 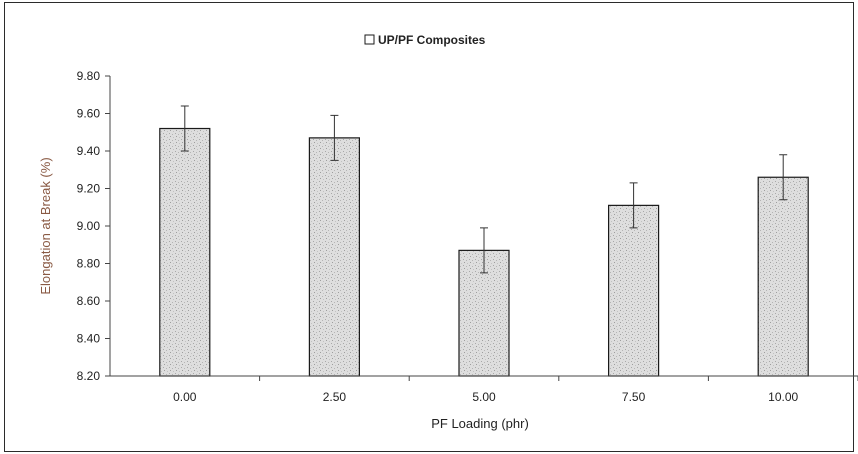 What do you see at coordinates (89, 189) in the screenshot?
I see `y-tick-label: 9.20` at bounding box center [89, 189].